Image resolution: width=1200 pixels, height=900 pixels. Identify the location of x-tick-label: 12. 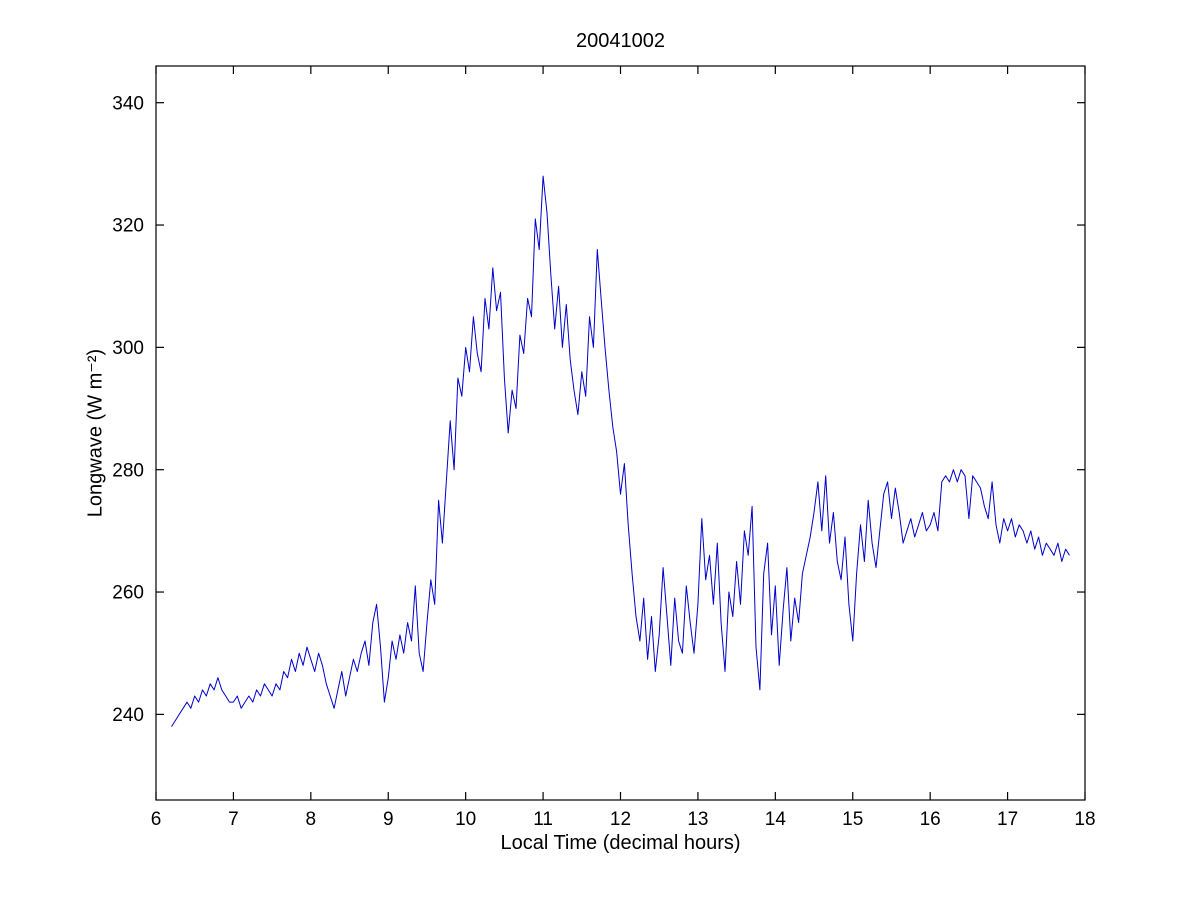
(620, 819).